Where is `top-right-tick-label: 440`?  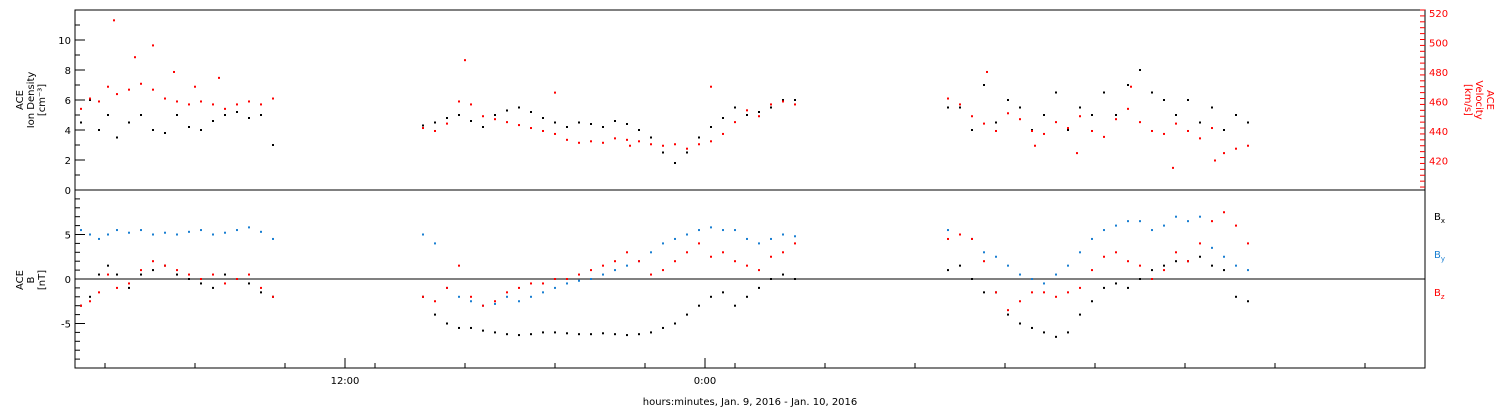
top-right-tick-label: 440 is located at coordinates (1438, 132).